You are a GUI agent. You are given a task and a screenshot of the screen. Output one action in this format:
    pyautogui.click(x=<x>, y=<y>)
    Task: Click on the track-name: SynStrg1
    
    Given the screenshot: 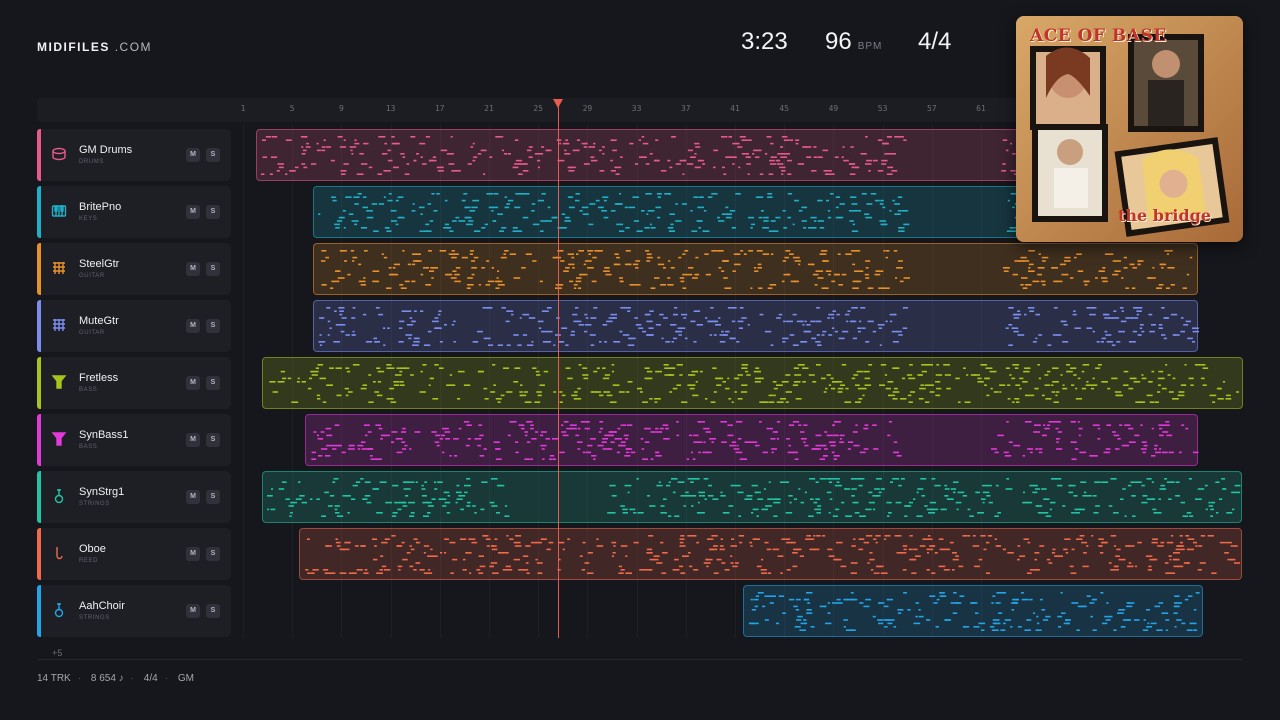 What is the action you would take?
    pyautogui.click(x=102, y=492)
    